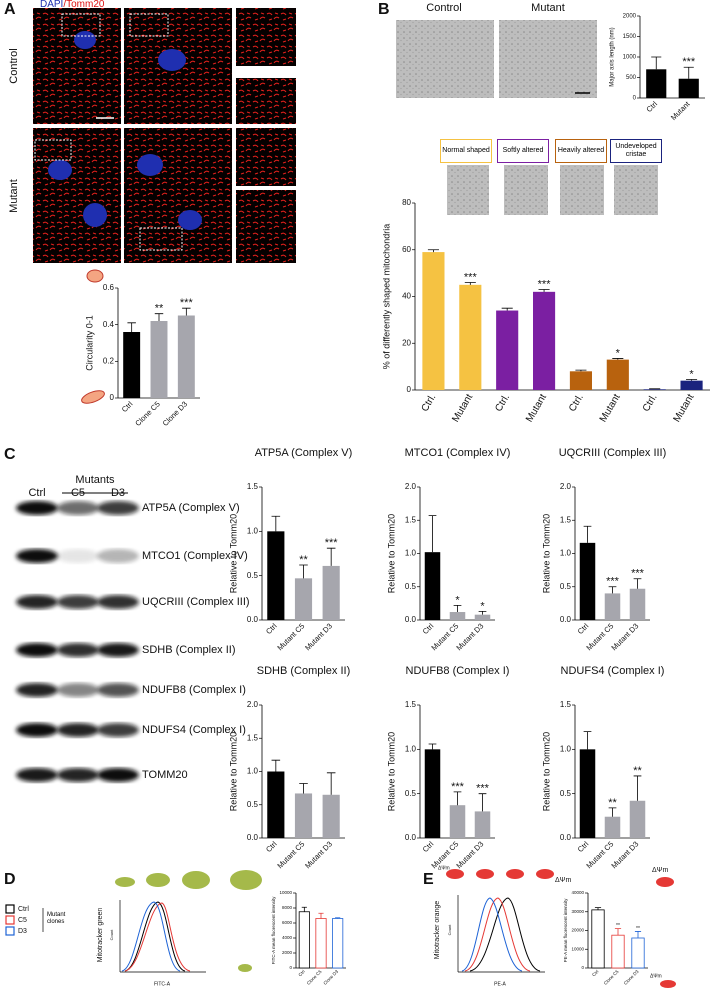 This screenshot has width=716, height=992. What do you see at coordinates (36, 493) in the screenshot?
I see `lane-label: Ctrl` at bounding box center [36, 493].